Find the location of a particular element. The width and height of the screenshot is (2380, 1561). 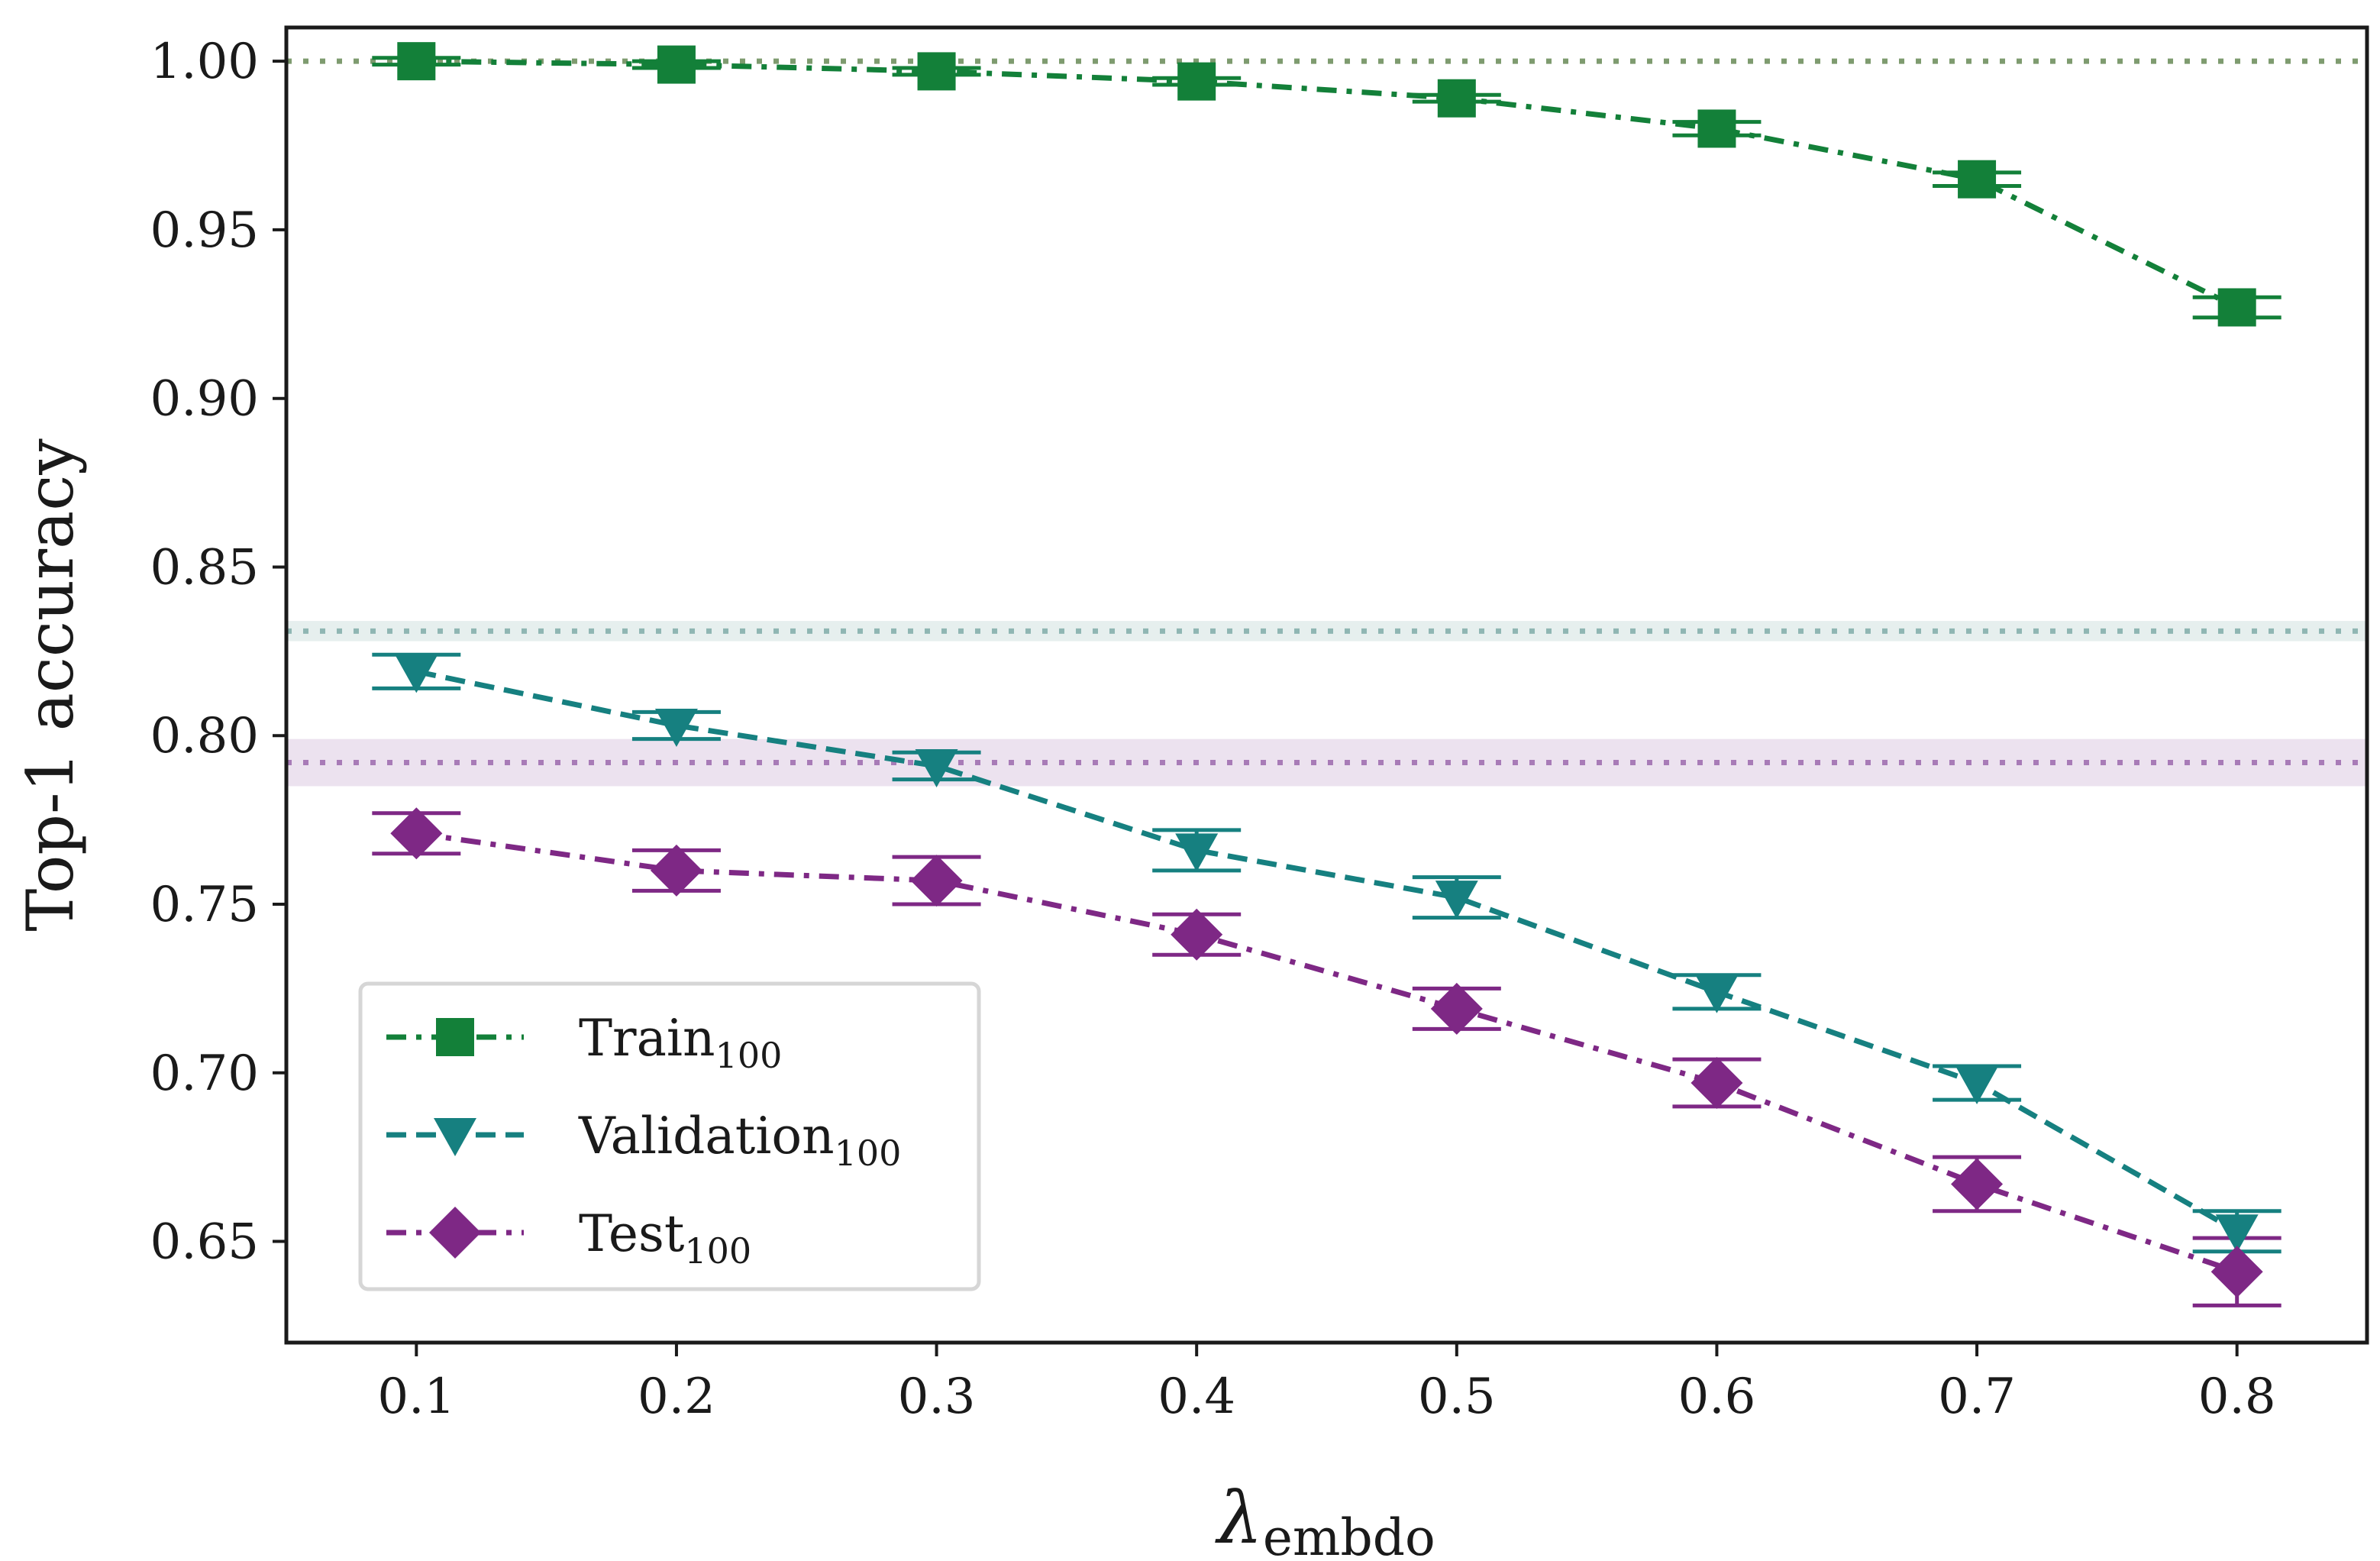

x-tick-label: 0.5 is located at coordinates (1457, 1397).